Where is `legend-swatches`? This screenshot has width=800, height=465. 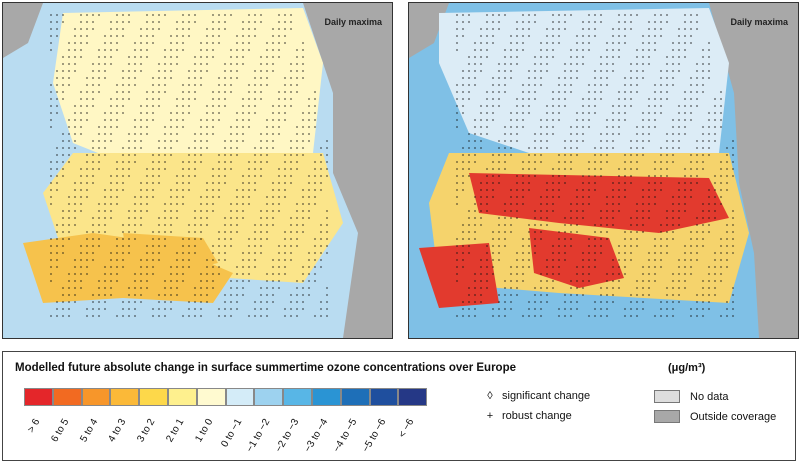 legend-swatches is located at coordinates (226, 398).